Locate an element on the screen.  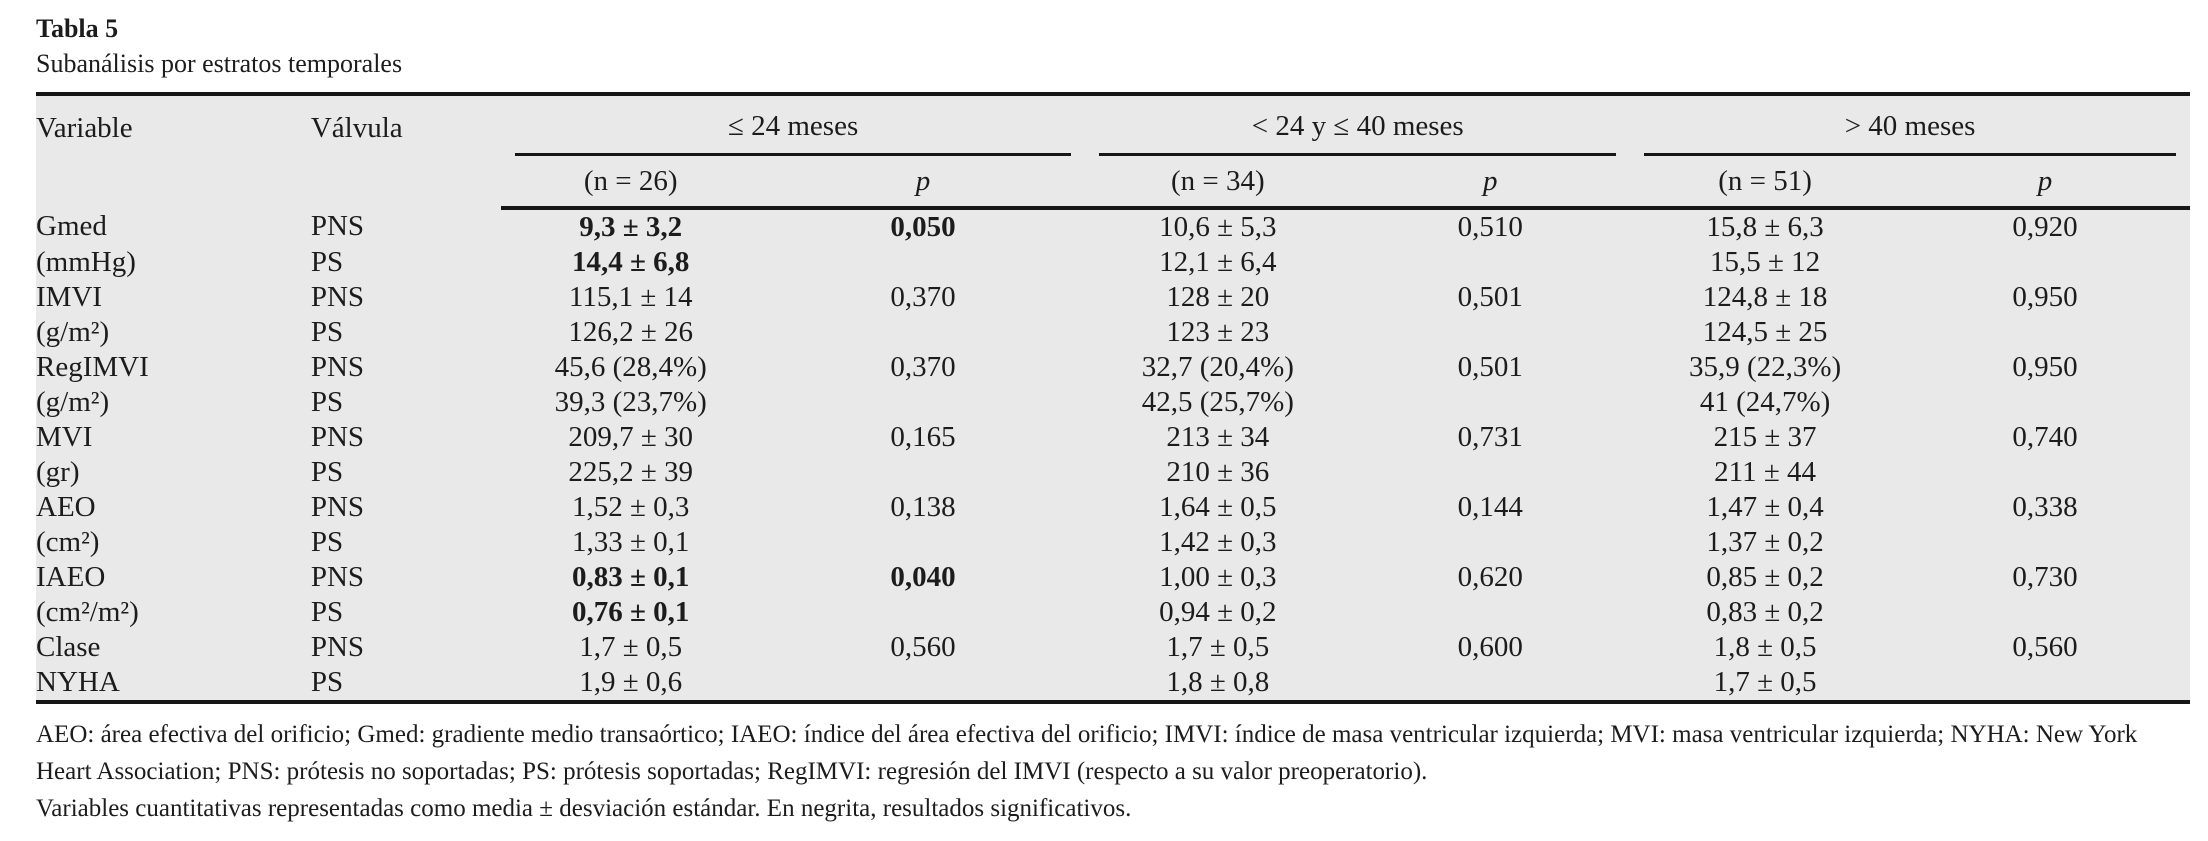
p-value-cell-group2: 0,600 is located at coordinates (1490, 647).